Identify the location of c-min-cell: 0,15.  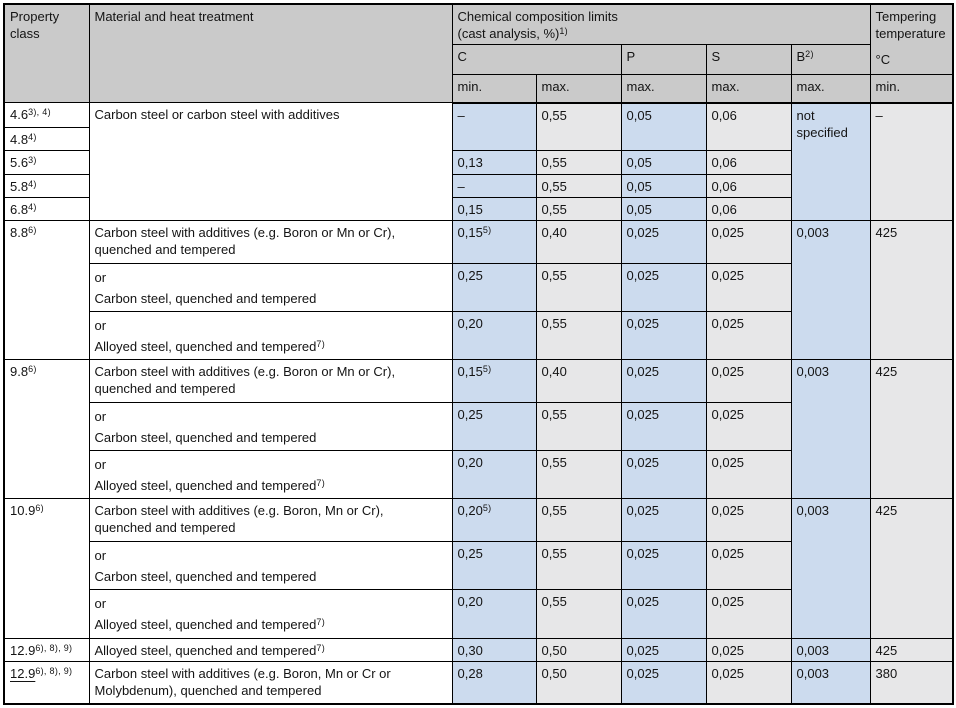
(494, 208).